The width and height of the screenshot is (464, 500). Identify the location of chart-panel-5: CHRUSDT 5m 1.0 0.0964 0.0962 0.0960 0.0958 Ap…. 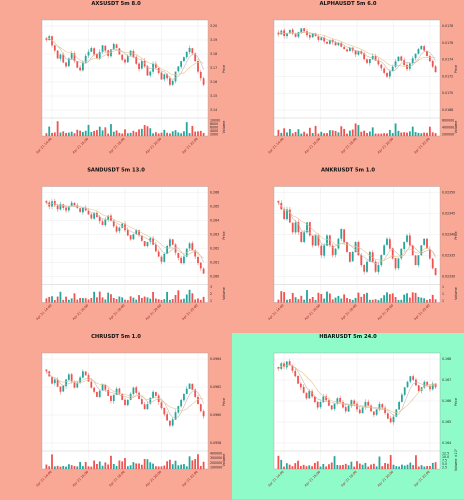
(130, 410).